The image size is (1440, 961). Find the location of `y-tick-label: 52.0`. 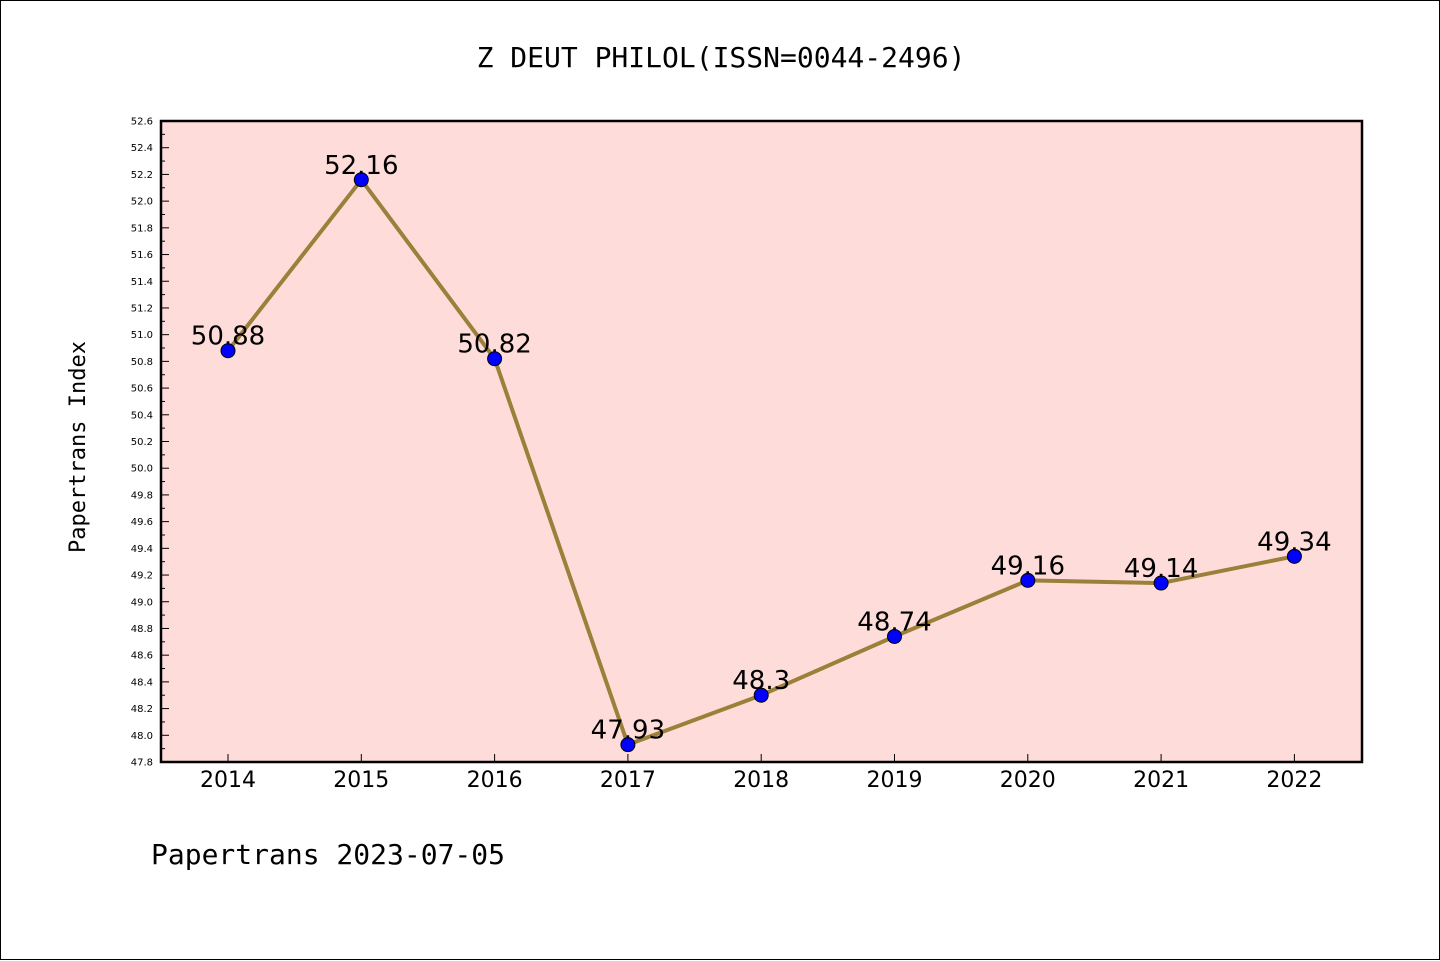

y-tick-label: 52.0 is located at coordinates (142, 202).